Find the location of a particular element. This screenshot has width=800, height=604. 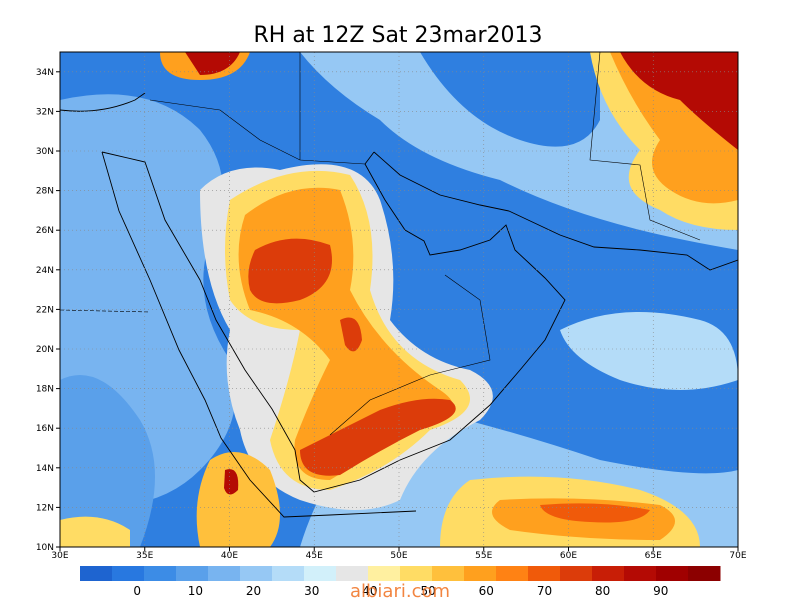

lat-tick-label: 24N is located at coordinates (45, 271).